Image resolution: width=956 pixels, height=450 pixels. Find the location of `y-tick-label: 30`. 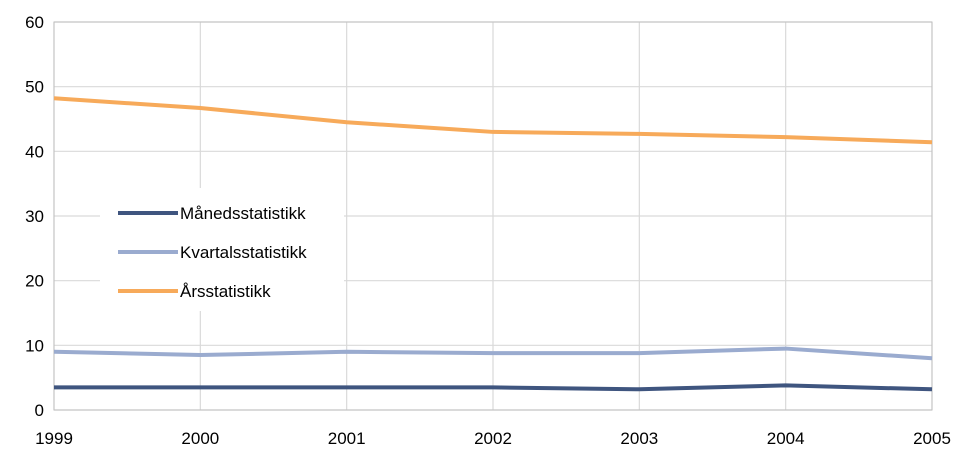

y-tick-label: 30 is located at coordinates (34, 216).